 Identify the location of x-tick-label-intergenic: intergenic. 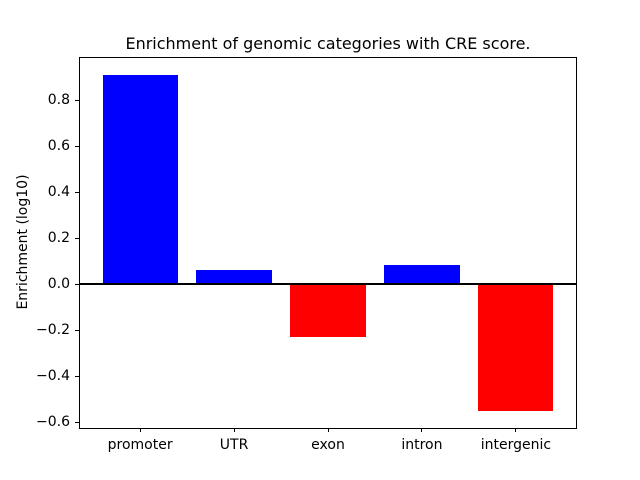
(516, 444).